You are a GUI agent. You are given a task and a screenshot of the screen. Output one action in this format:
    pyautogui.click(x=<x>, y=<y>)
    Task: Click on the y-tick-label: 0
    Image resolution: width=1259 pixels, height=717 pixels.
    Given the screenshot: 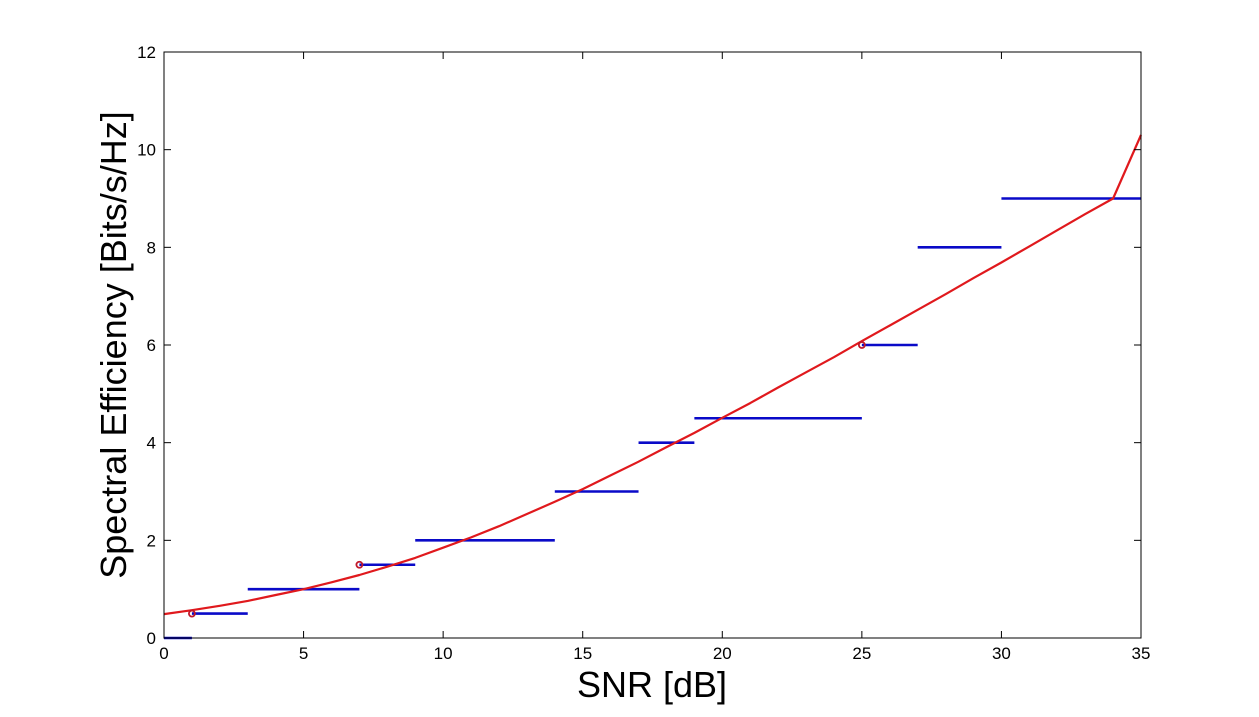 What is the action you would take?
    pyautogui.click(x=151, y=638)
    